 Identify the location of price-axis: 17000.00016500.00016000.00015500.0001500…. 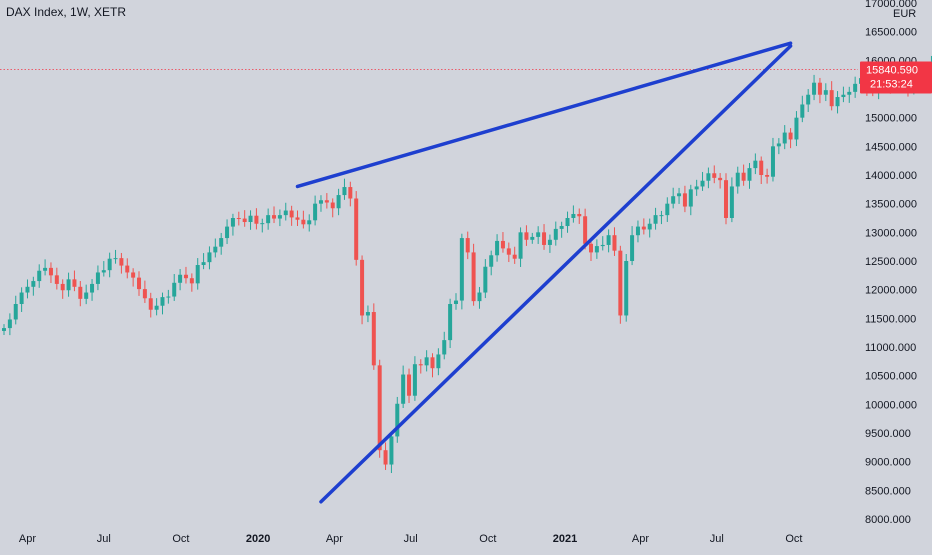
(896, 263).